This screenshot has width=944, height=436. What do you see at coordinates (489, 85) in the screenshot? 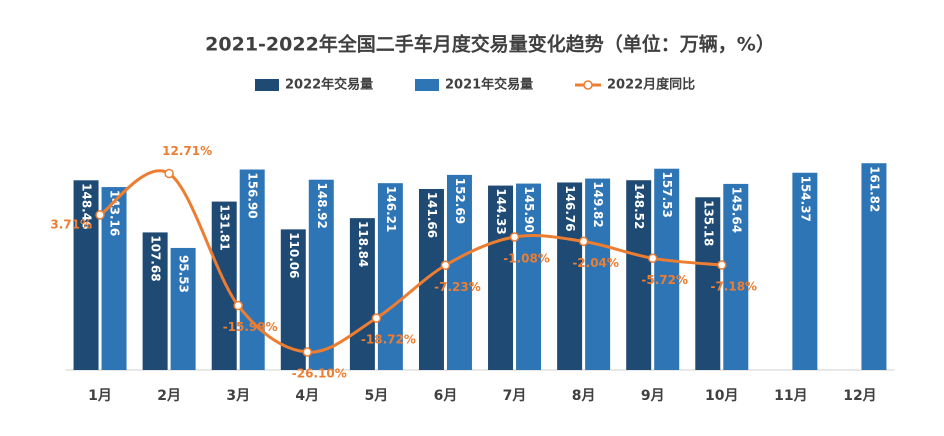
I see `legend-label: 2021年交易量` at bounding box center [489, 85].